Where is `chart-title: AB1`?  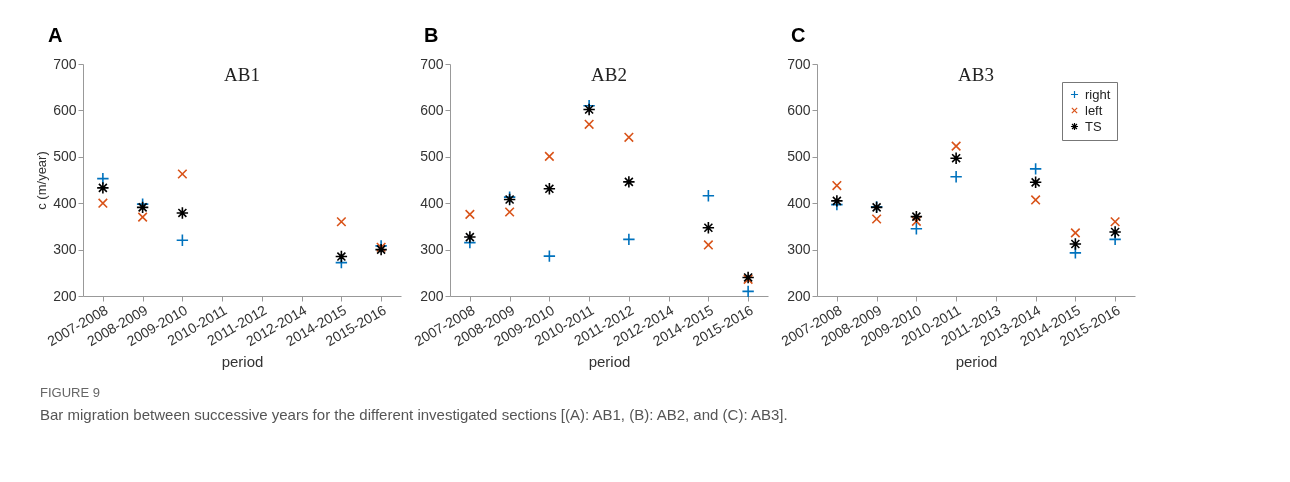 chart-title: AB1 is located at coordinates (242, 74).